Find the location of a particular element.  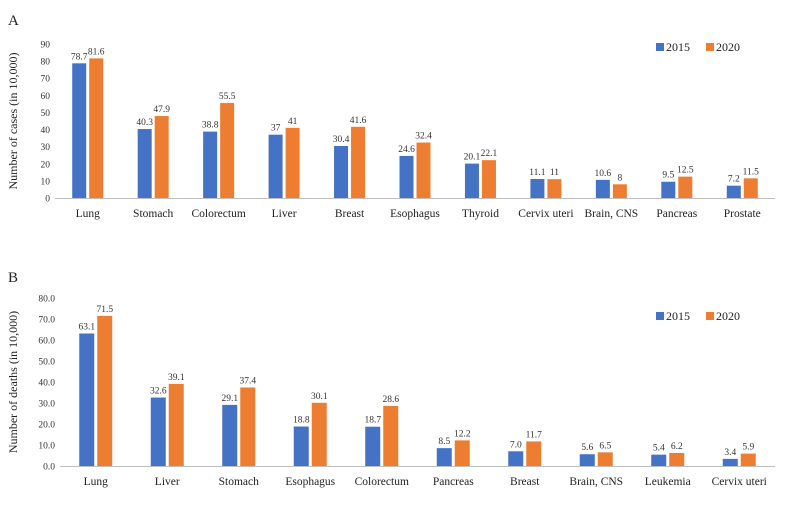

y-axis-title: Number of deaths (in 10,000) is located at coordinates (13, 382).